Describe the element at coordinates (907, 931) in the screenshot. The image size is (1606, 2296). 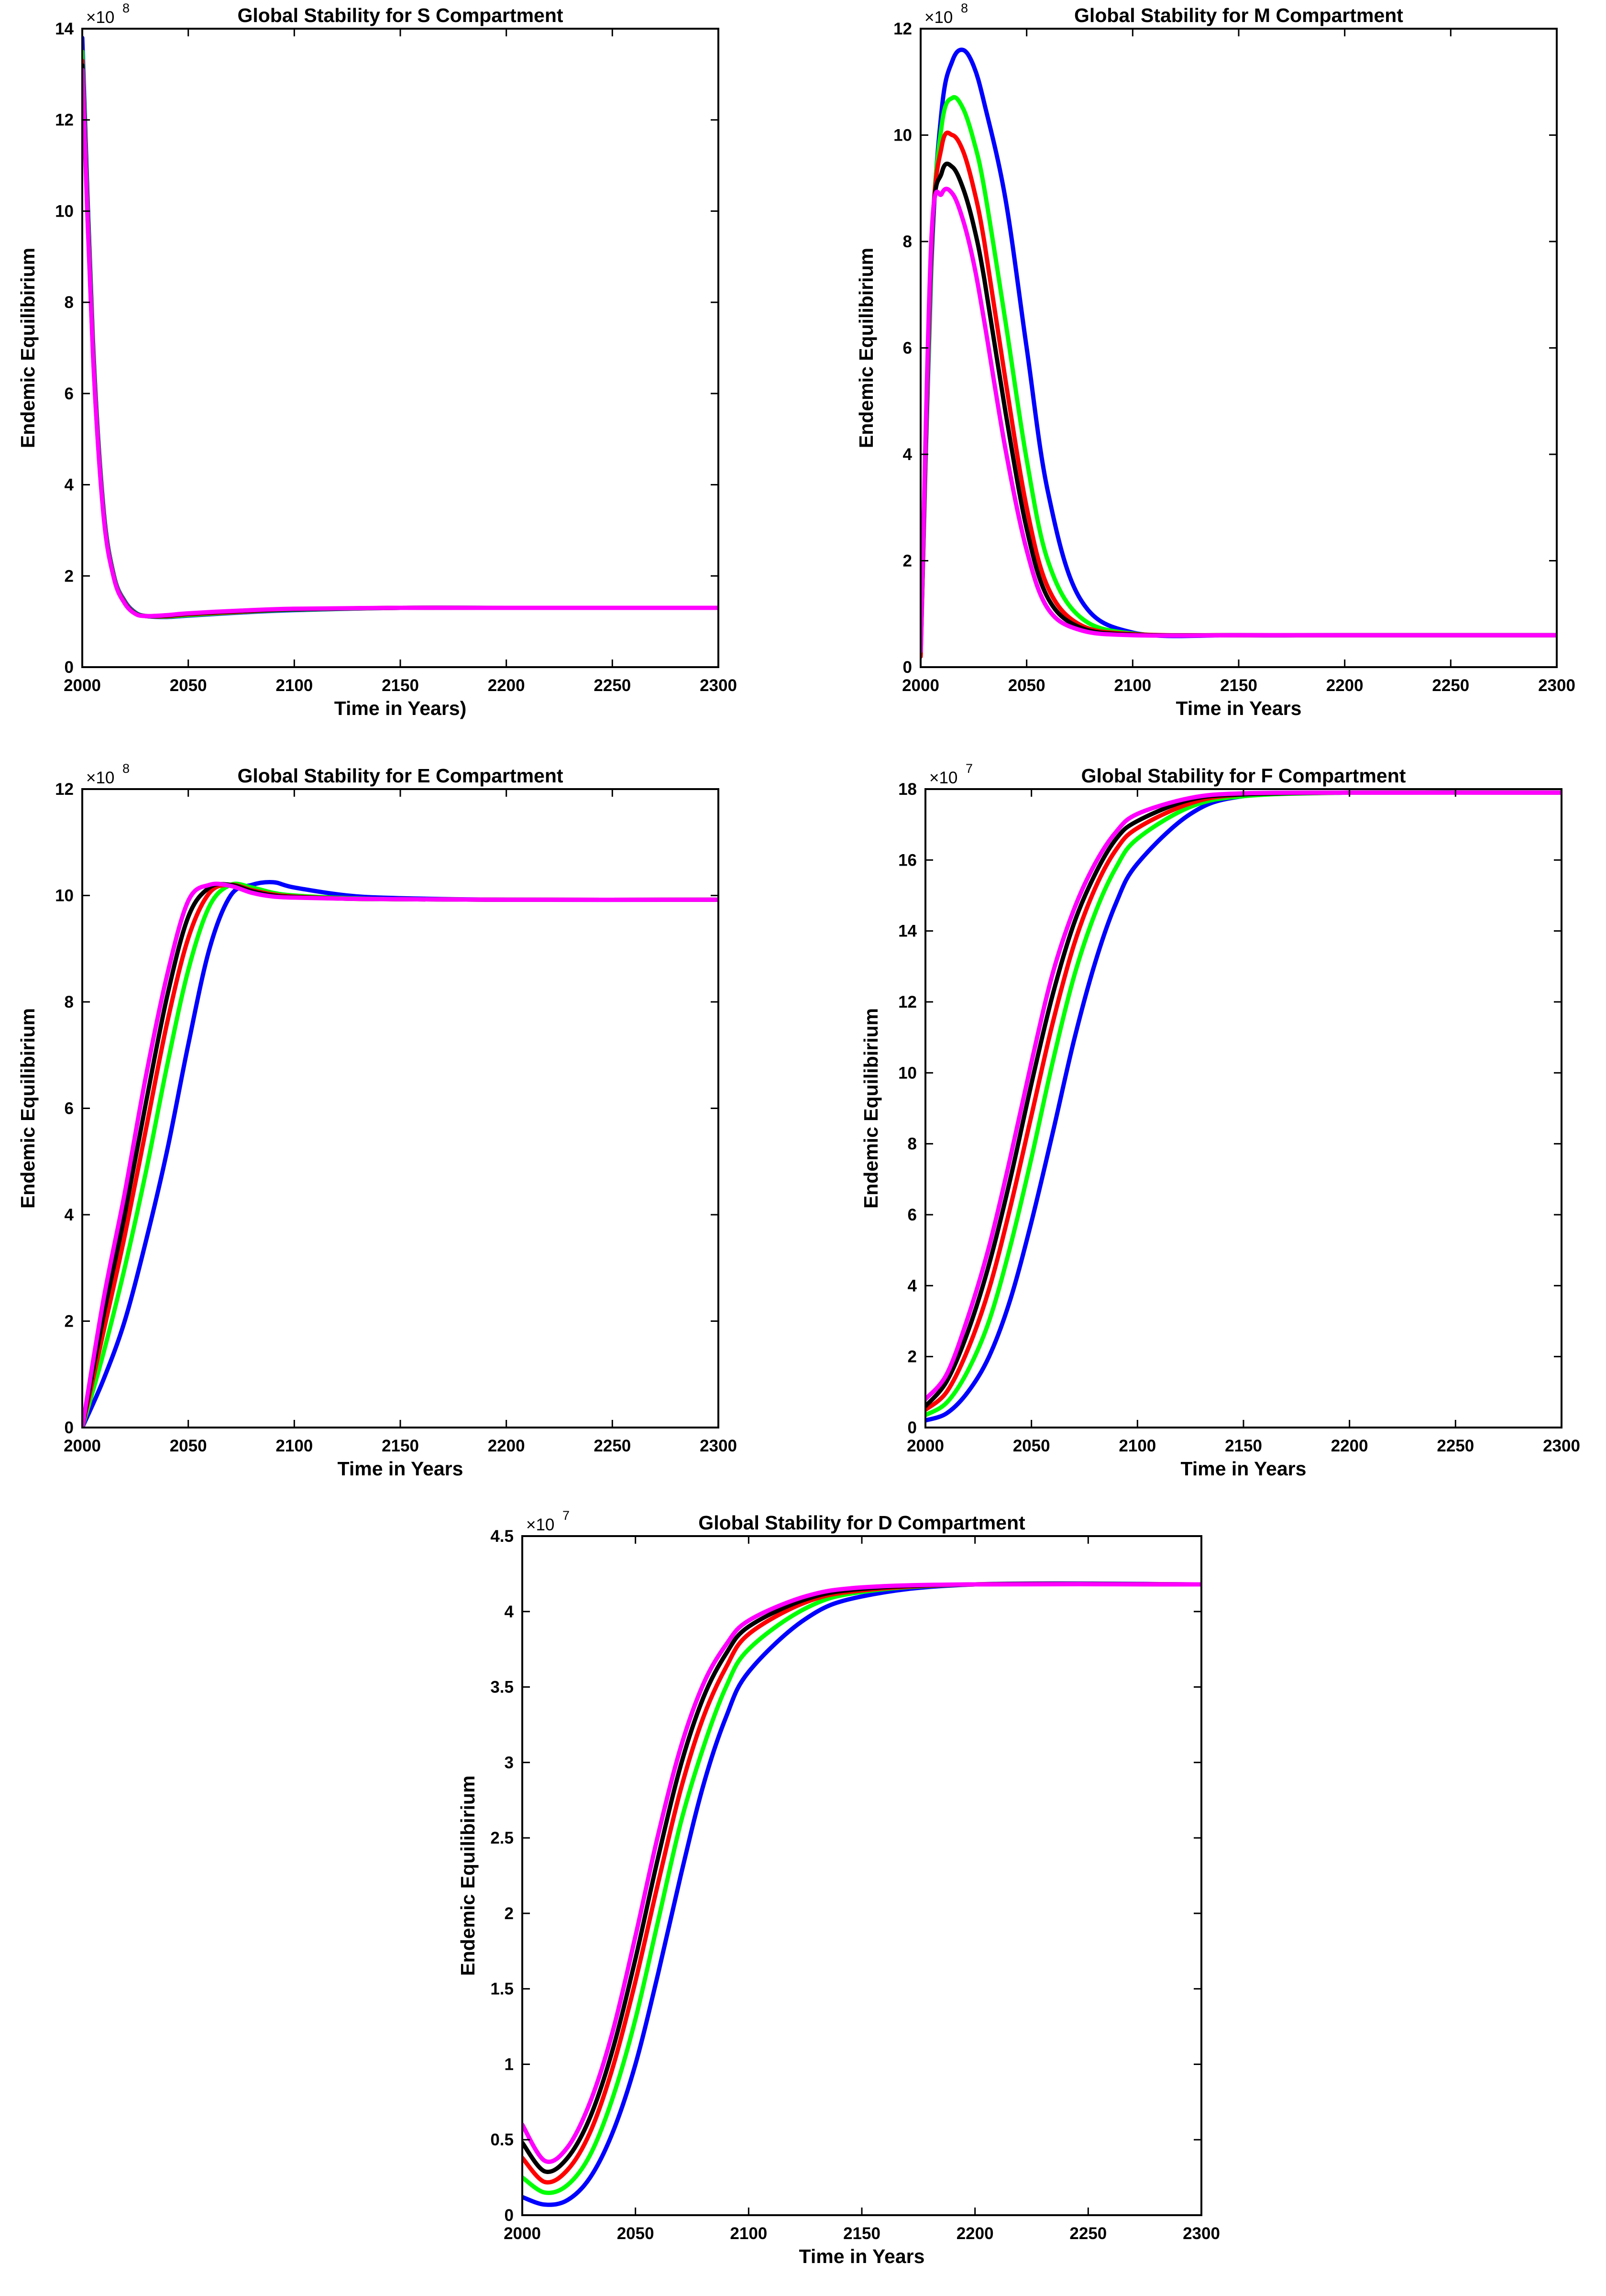
I see `y-tick-label: 14` at that location.